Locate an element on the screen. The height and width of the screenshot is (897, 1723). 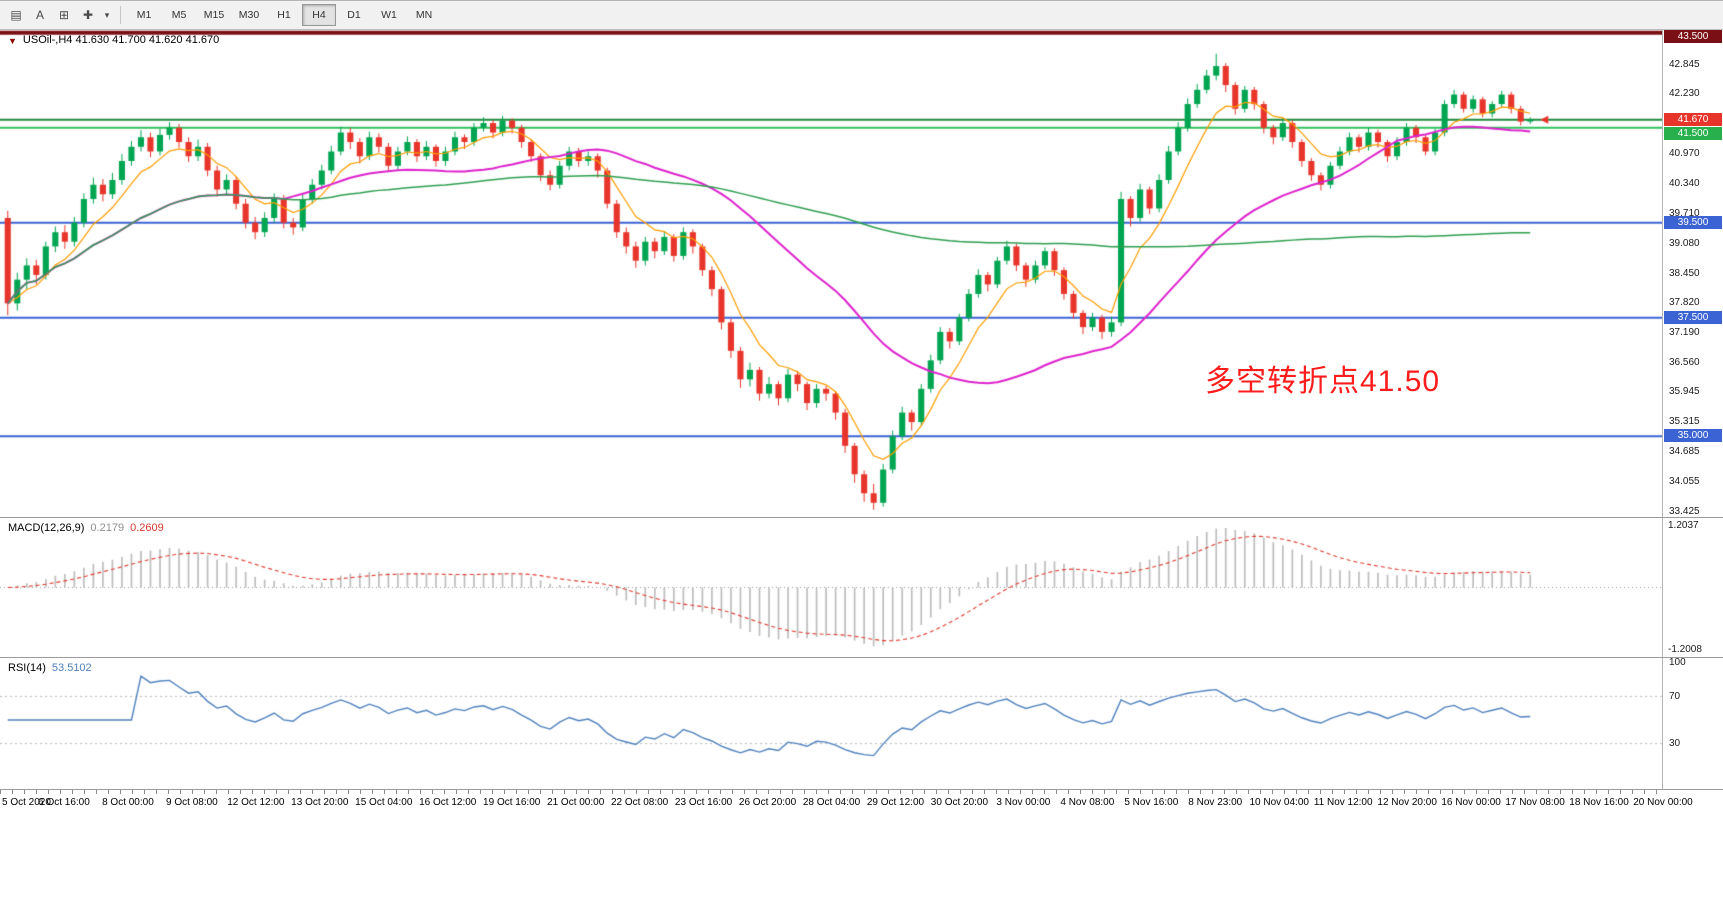
time-axis-ticks is located at coordinates (831, 792).